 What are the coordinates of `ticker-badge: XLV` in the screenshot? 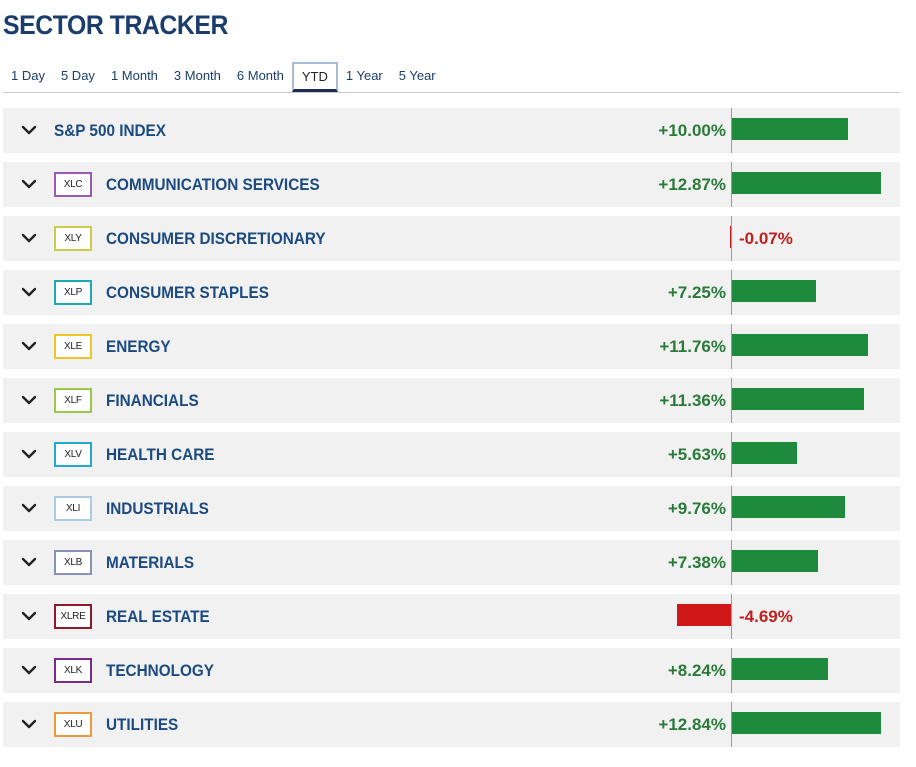 It's located at (73, 454).